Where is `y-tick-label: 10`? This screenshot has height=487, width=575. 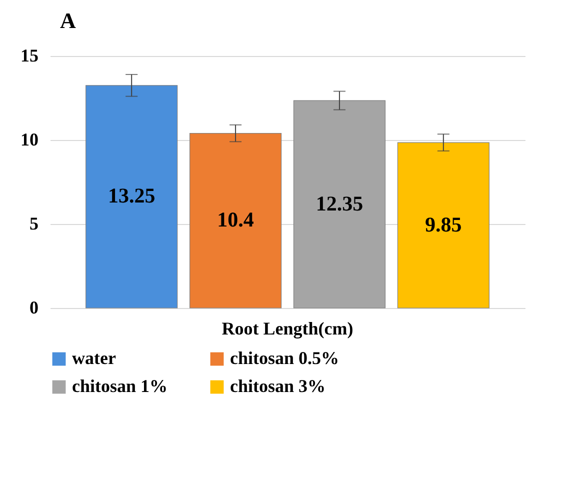 y-tick-label: 10 is located at coordinates (29, 140).